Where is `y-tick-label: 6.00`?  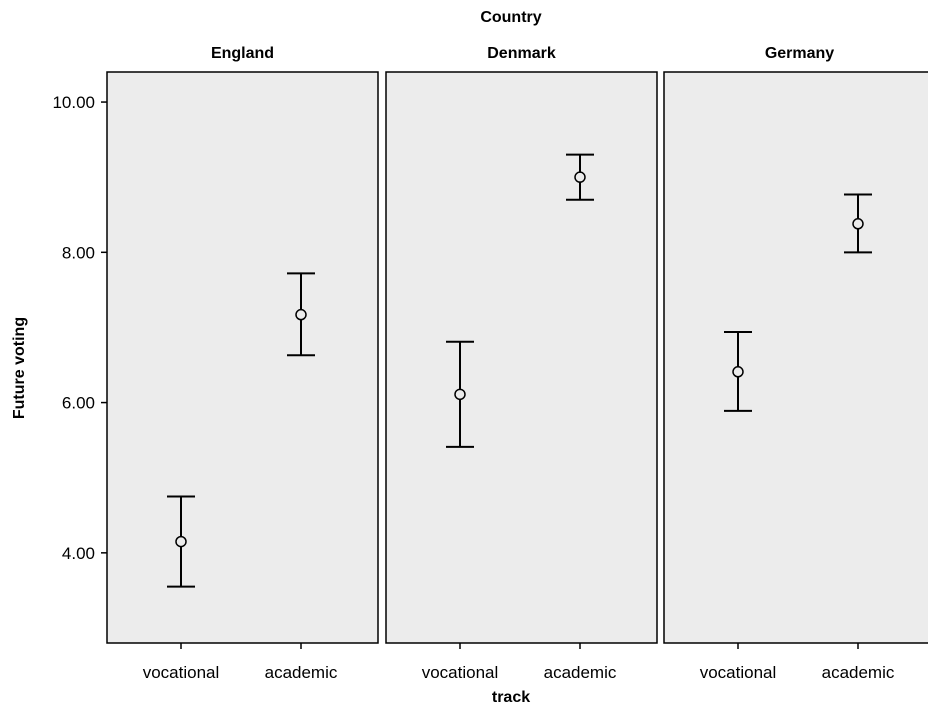
y-tick-label: 6.00 is located at coordinates (78, 403).